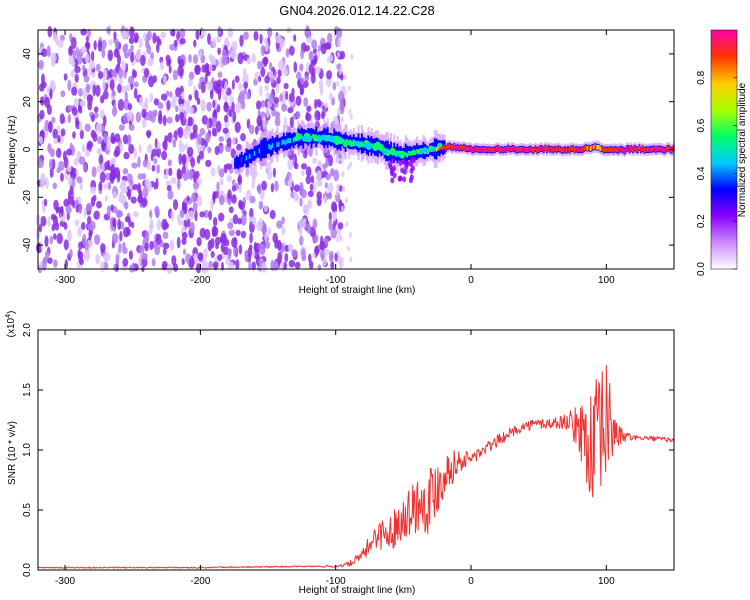 This screenshot has width=750, height=600. Describe the element at coordinates (701, 221) in the screenshot. I see `colorbar-tick-label: 0.2` at that location.